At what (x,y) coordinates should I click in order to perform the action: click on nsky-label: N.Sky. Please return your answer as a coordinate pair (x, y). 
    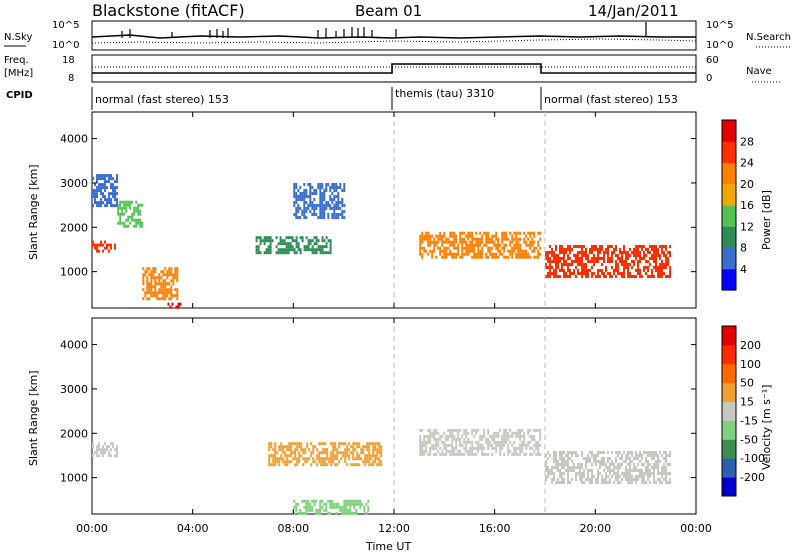
    Looking at the image, I should click on (18, 37).